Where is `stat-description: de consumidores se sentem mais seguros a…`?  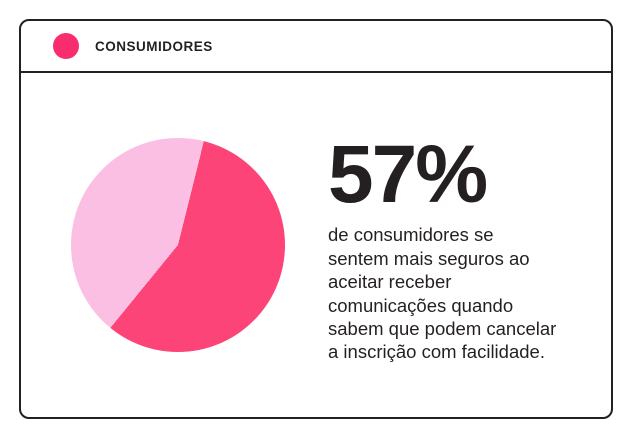
stat-description: de consumidores se sentem mais seguros a… is located at coordinates (442, 293).